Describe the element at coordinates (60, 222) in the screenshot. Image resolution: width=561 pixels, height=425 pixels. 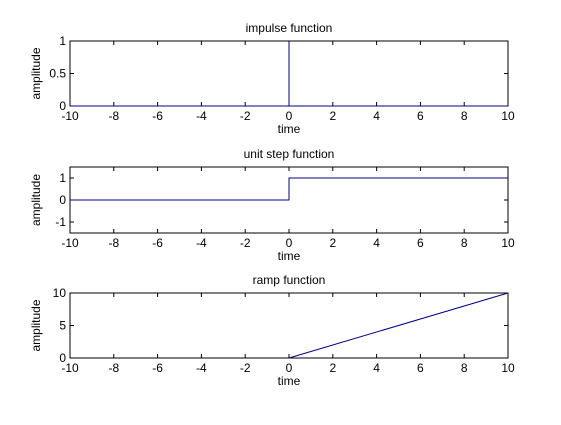
I see `y-tick-label: -1` at that location.